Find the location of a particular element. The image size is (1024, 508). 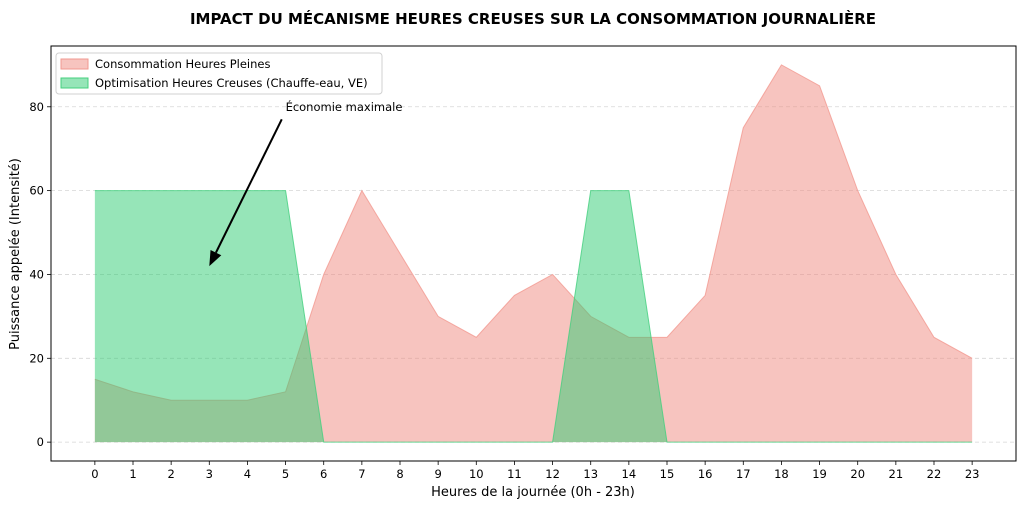

x-tick-label: 18 is located at coordinates (781, 474).